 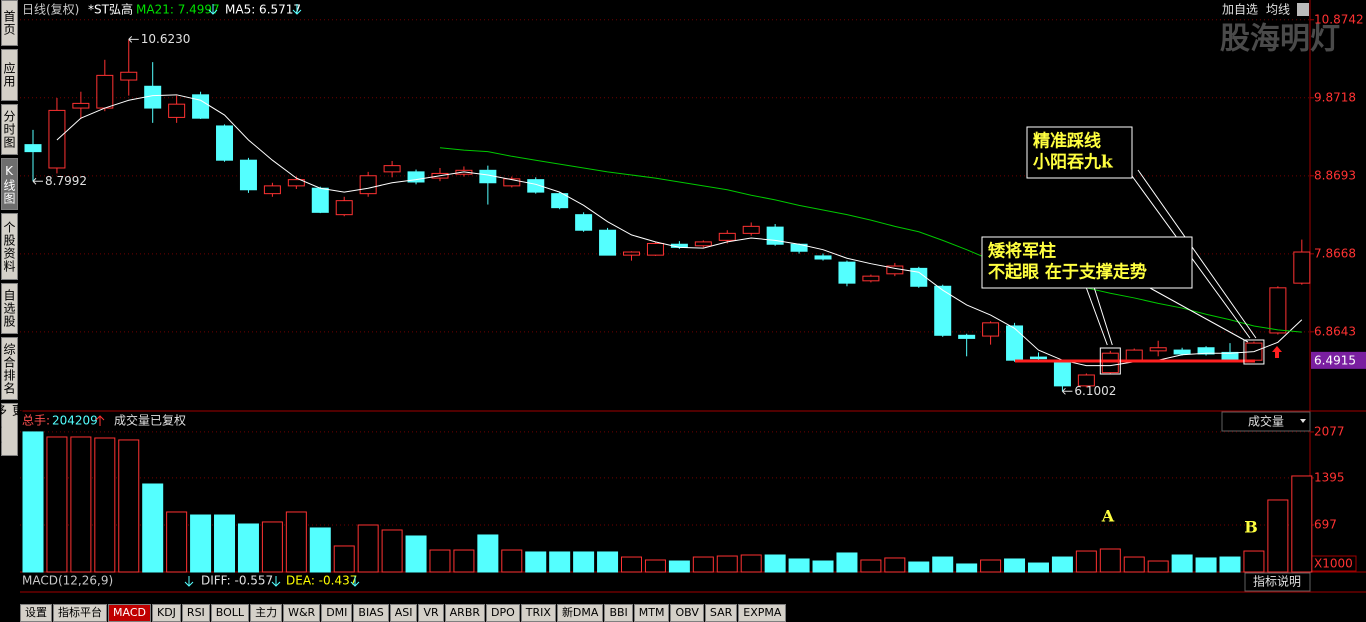 I want to click on period-label: 日线(复权), so click(x=50, y=10).